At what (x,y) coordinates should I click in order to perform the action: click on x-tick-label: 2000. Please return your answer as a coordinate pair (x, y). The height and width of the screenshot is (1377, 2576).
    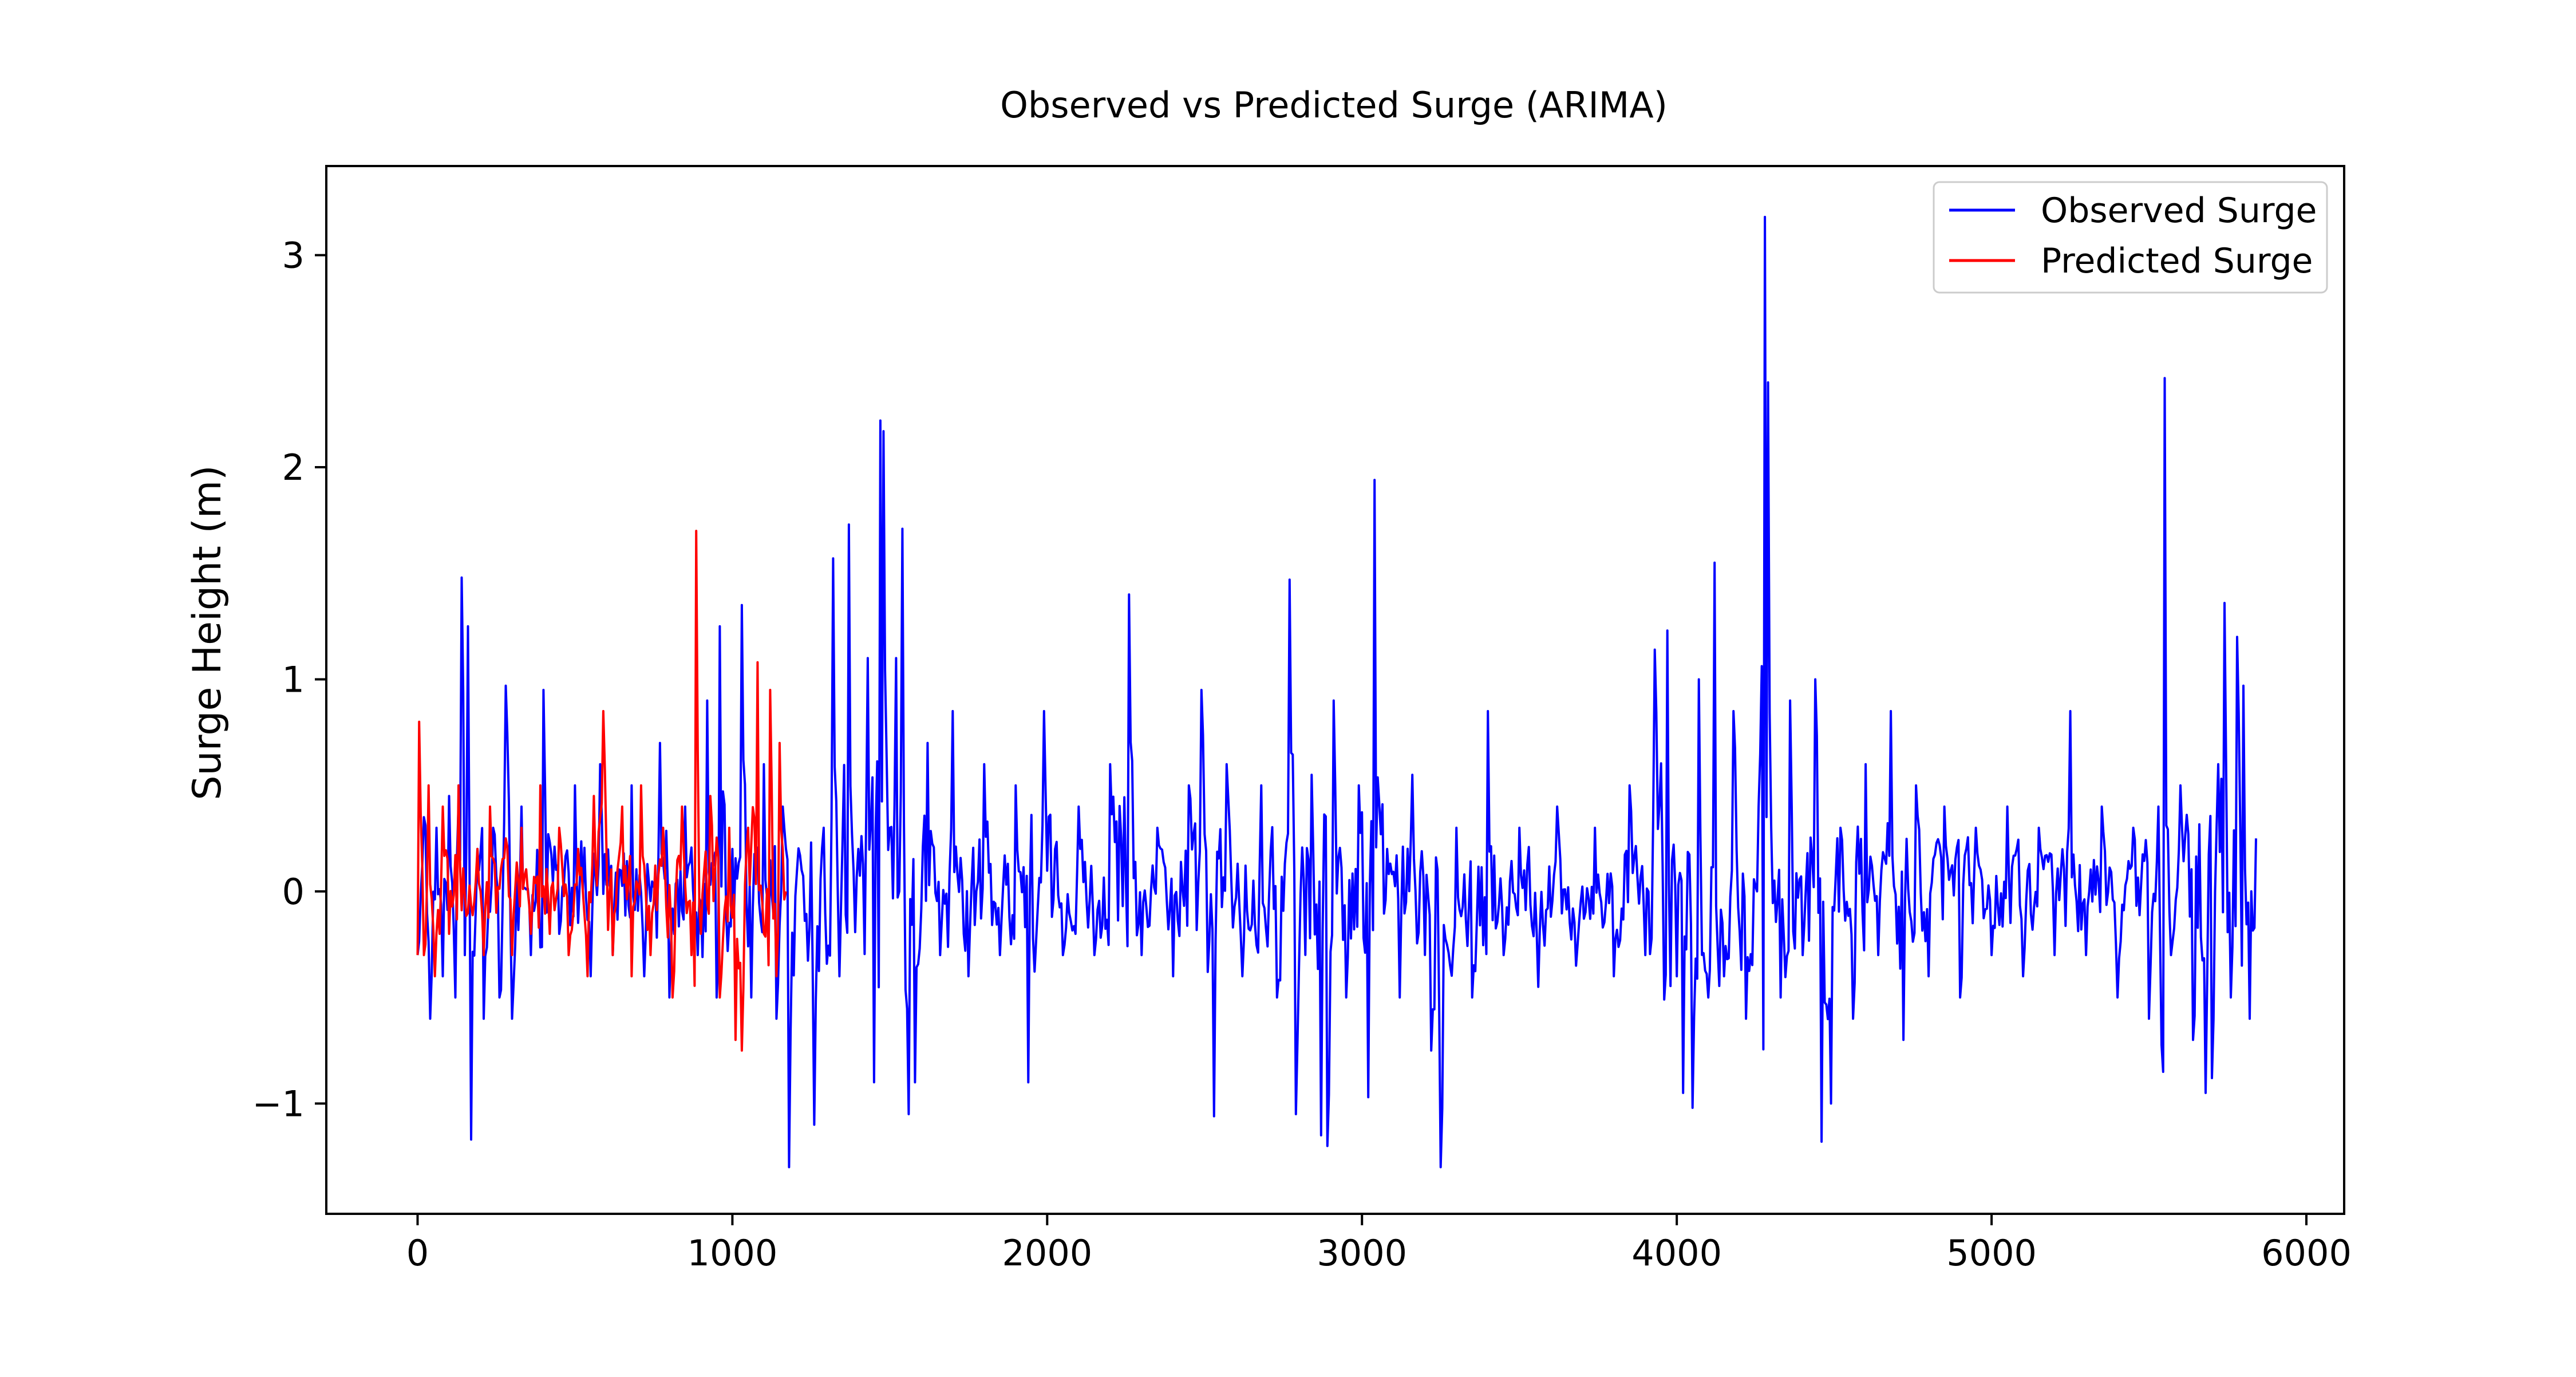
    Looking at the image, I should click on (1047, 1253).